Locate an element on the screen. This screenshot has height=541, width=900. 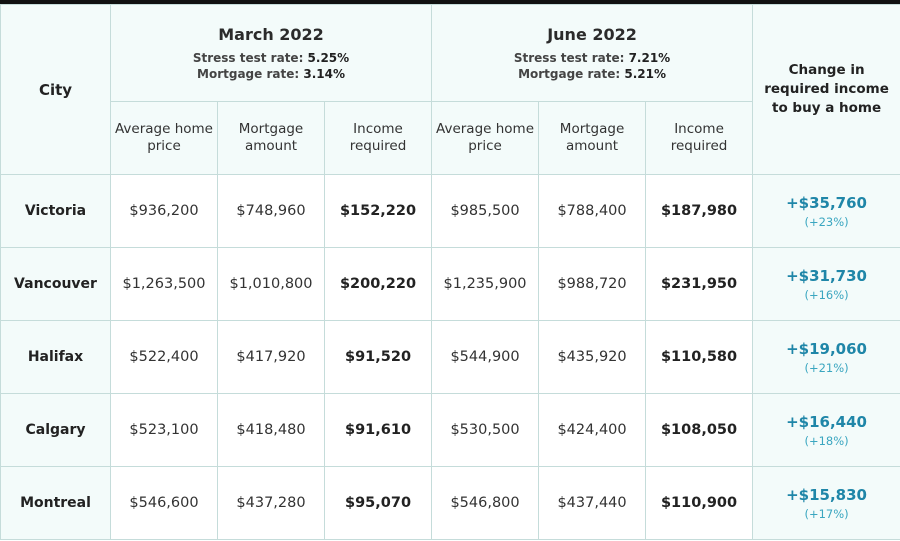
city-cell: Calgary is located at coordinates (55, 430).